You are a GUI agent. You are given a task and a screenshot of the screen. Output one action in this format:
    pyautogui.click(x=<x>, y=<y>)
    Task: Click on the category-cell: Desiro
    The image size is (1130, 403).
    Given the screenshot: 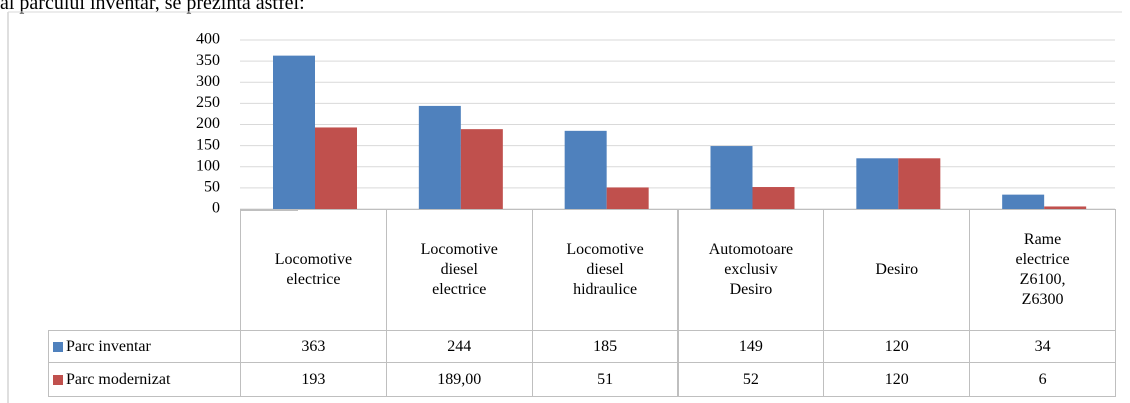 What is the action you would take?
    pyautogui.click(x=897, y=270)
    